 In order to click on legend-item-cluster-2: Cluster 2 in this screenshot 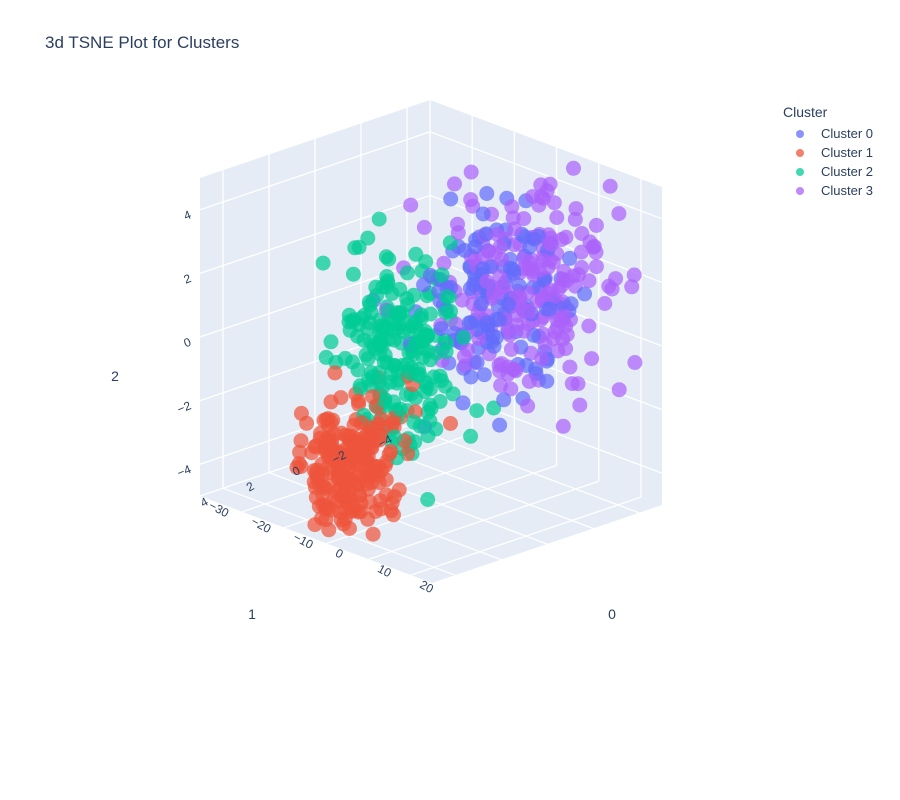, I will do `click(828, 171)`.